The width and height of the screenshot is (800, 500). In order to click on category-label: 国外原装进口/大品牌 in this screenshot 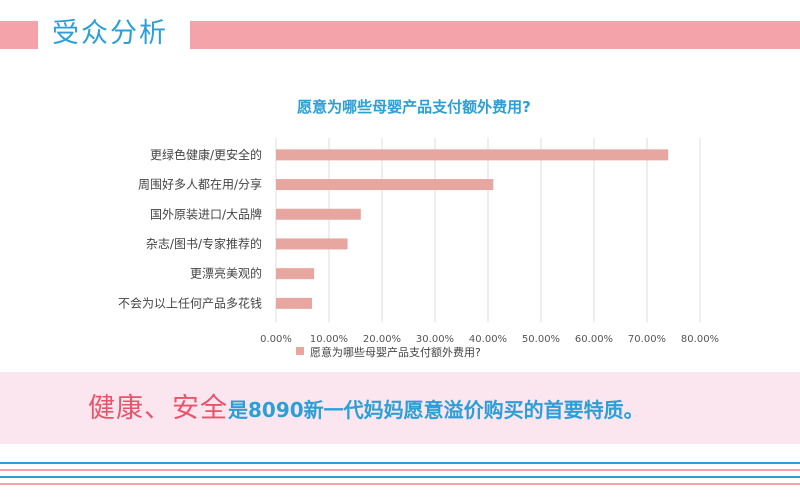, I will do `click(206, 214)`.